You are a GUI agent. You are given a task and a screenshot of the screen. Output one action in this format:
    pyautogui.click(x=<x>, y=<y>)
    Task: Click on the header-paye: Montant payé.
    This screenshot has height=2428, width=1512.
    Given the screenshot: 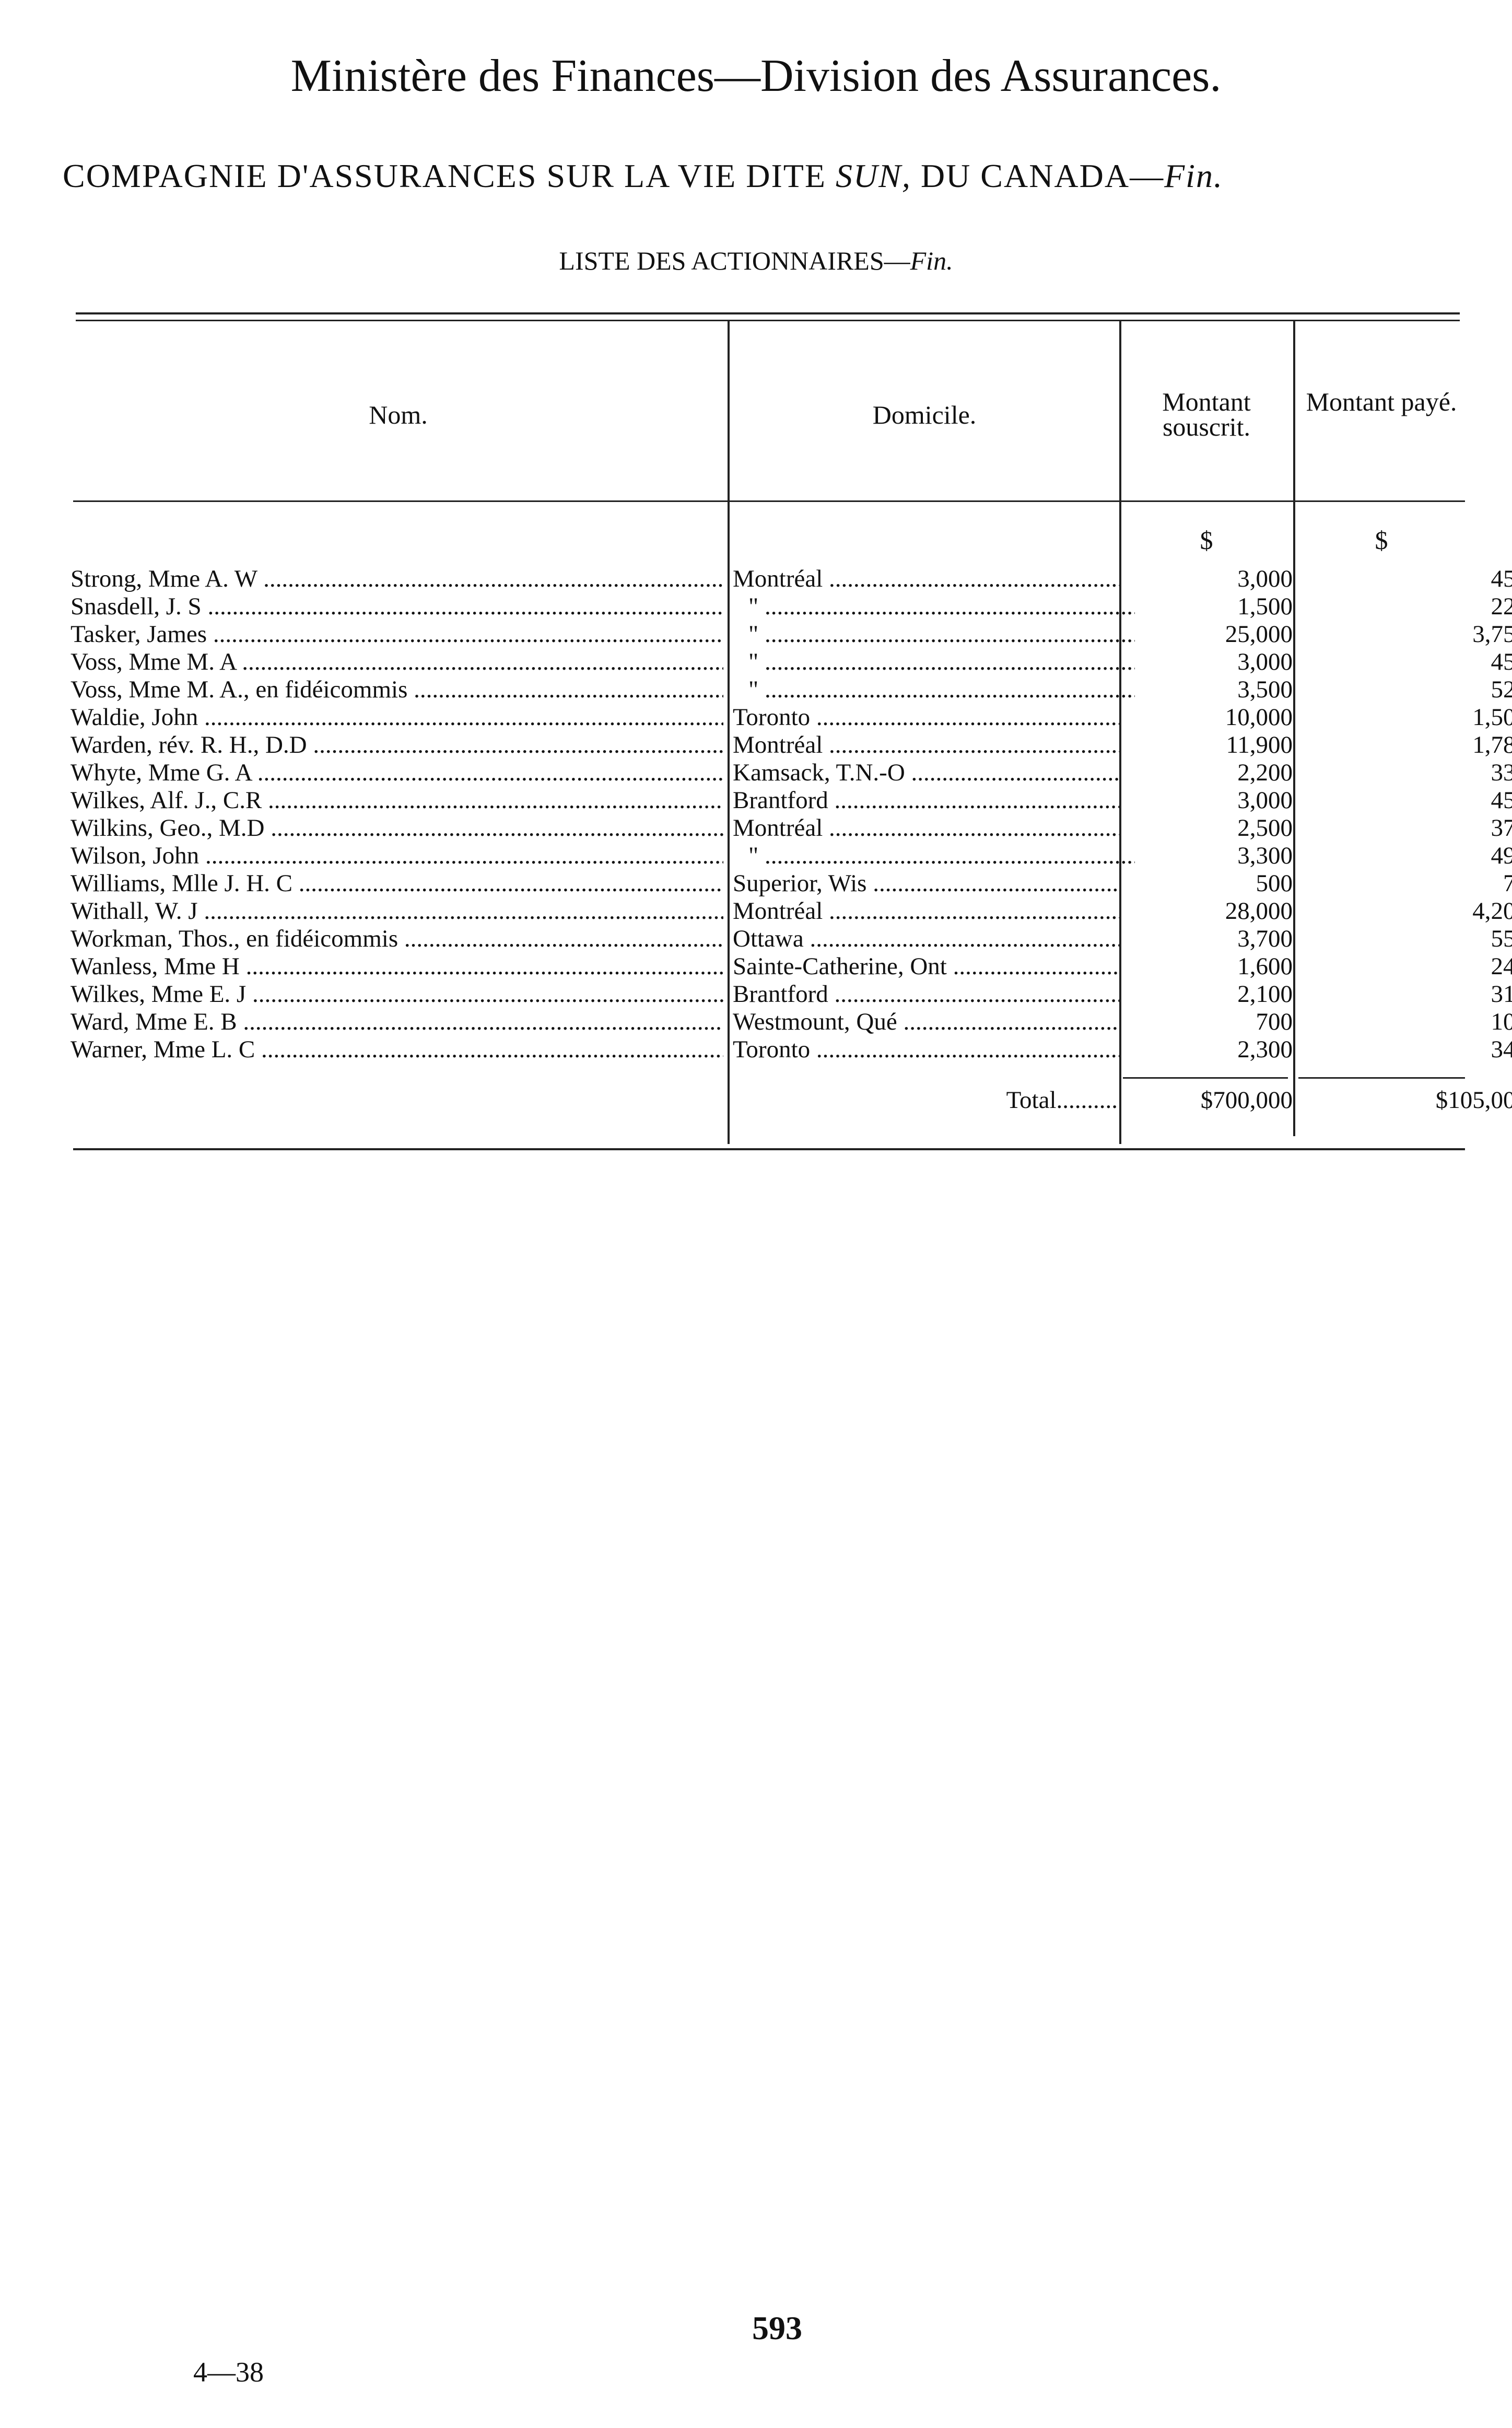 What is the action you would take?
    pyautogui.click(x=1382, y=401)
    